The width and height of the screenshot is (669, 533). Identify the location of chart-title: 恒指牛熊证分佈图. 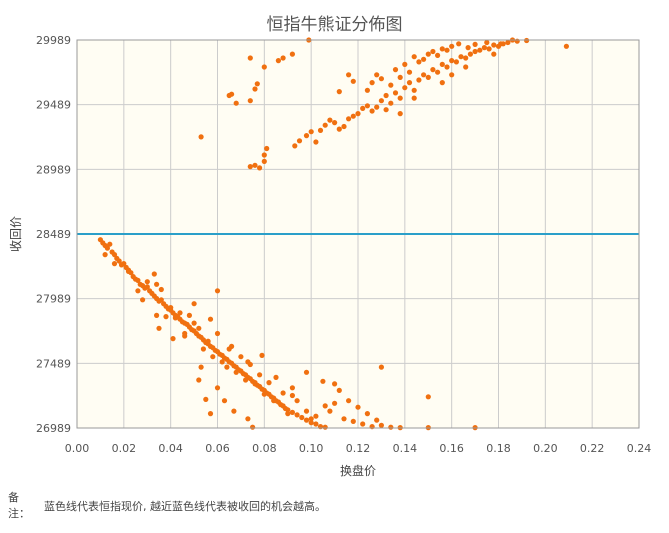
(334, 25).